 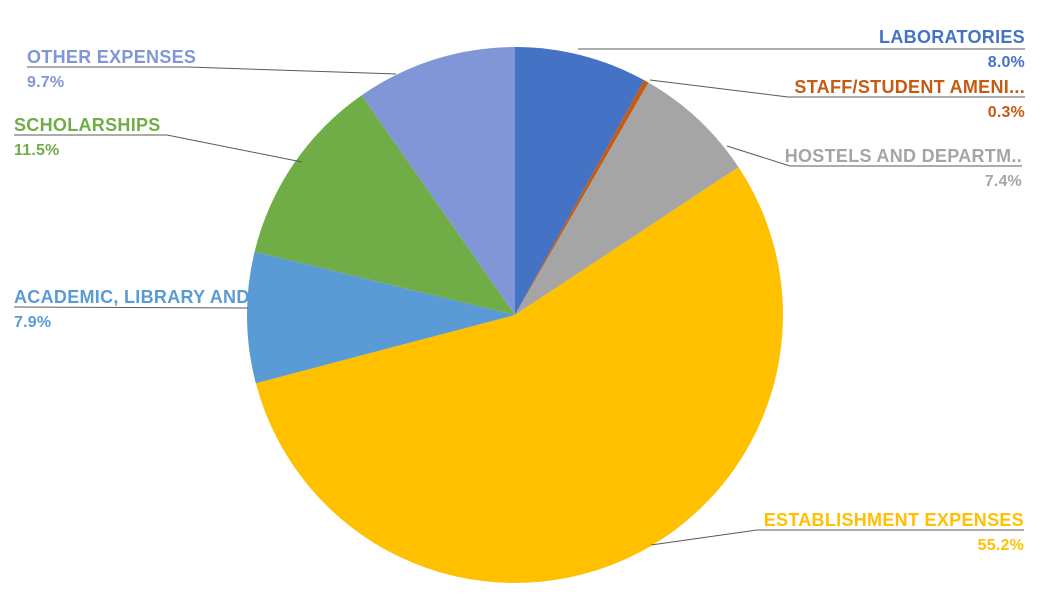 I want to click on slice-label: SCHOLARSHIPS, so click(x=87, y=125).